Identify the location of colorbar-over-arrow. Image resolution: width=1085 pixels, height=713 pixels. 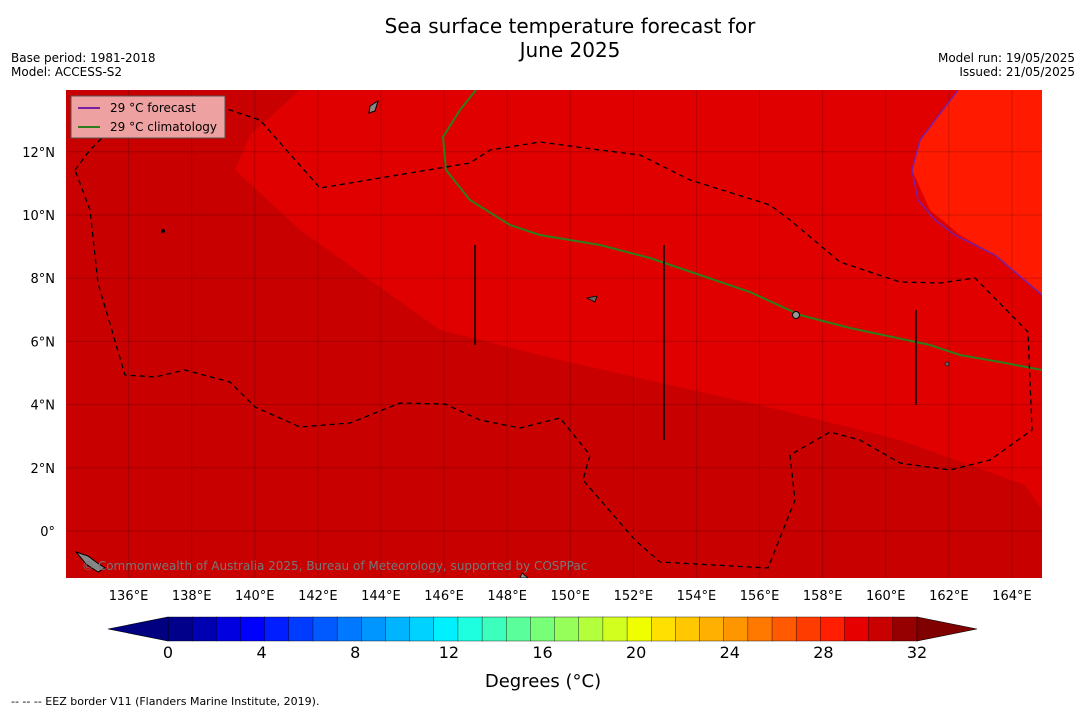
(947, 629).